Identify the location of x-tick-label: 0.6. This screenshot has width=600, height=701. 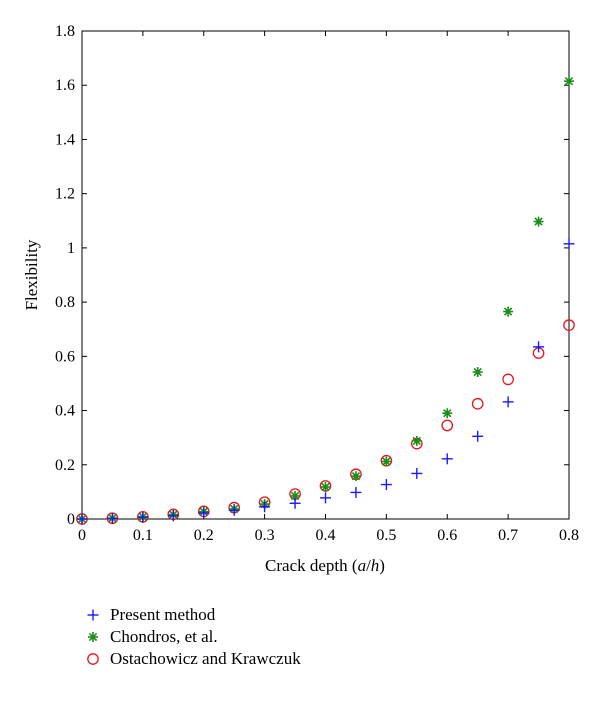
(447, 535).